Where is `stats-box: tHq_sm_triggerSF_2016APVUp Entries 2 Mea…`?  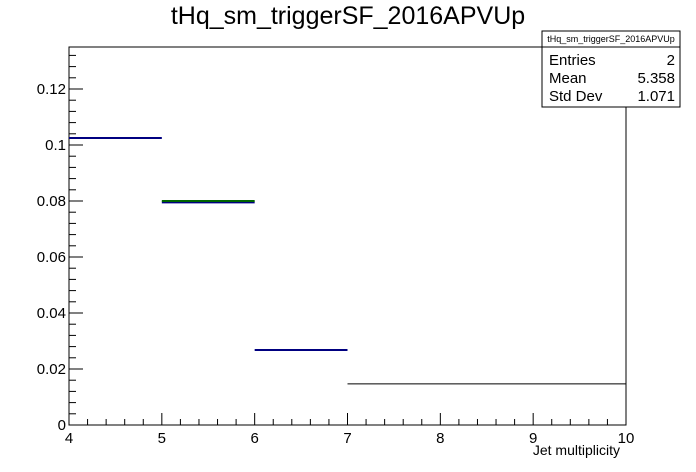
stats-box: tHq_sm_triggerSF_2016APVUp Entries 2 Mea… is located at coordinates (611, 69).